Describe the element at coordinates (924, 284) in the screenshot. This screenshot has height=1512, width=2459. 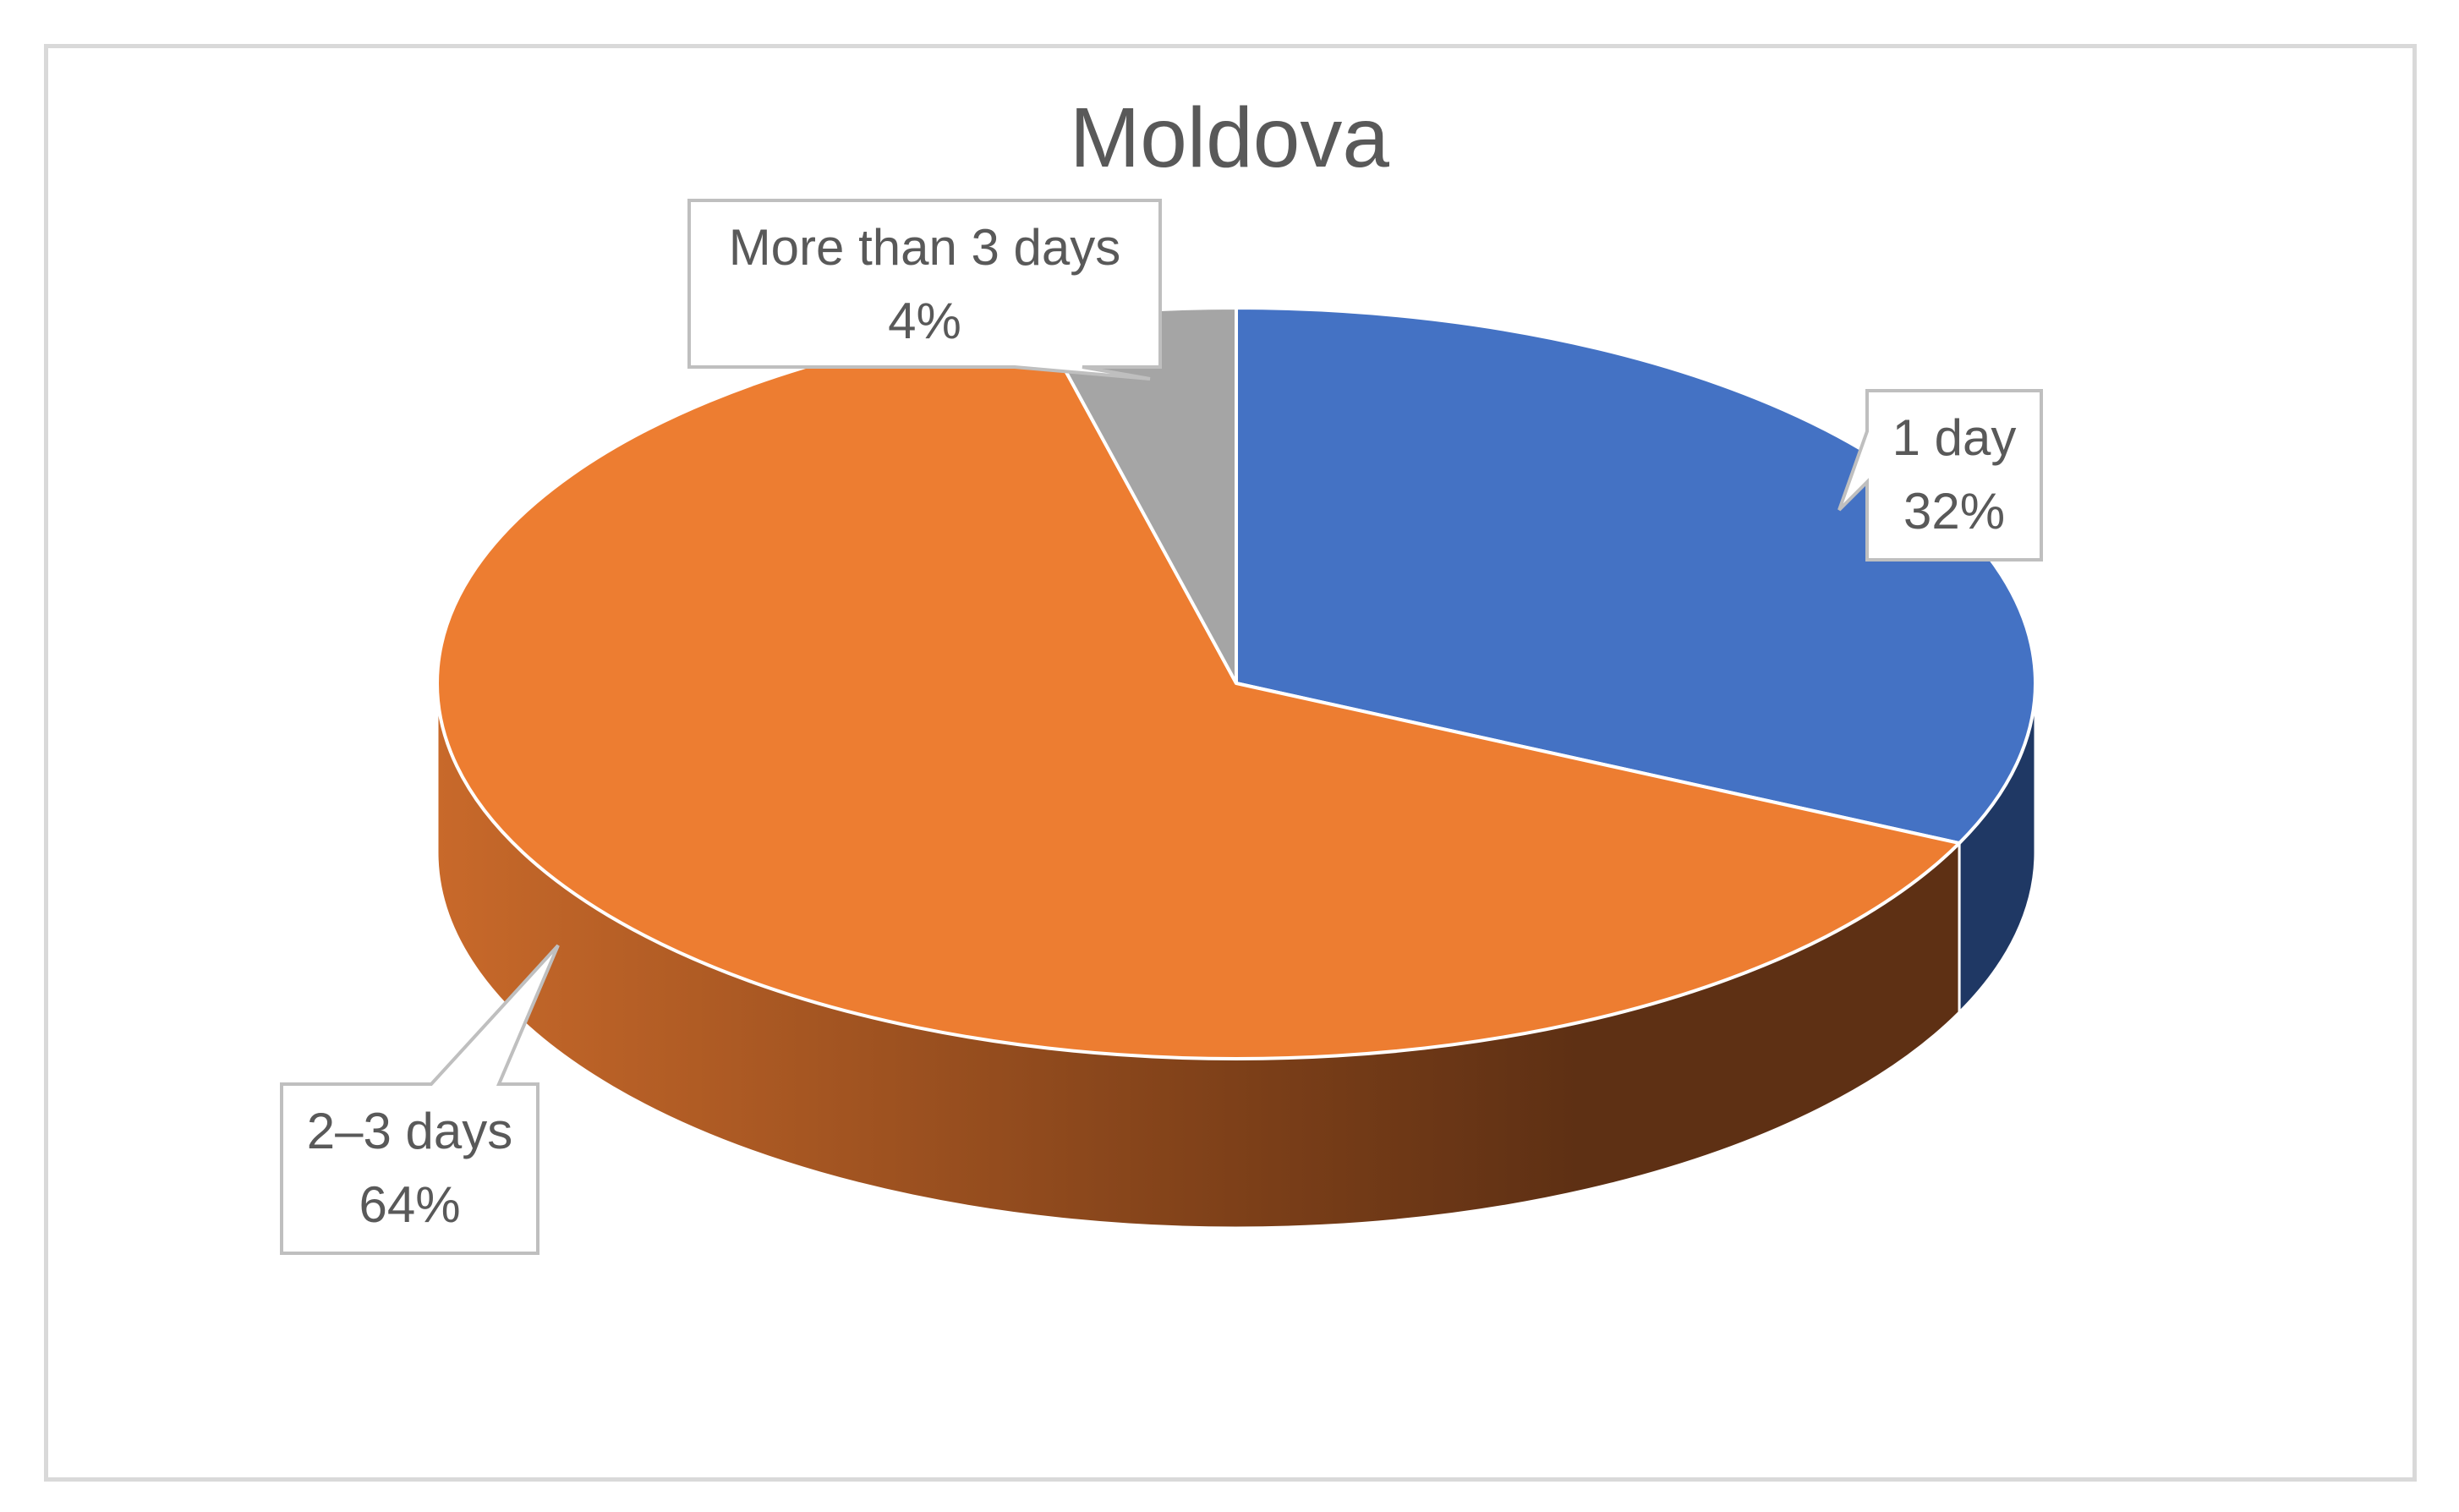
I see `data-label-more-than-3-days: More than 3 days 4%` at that location.